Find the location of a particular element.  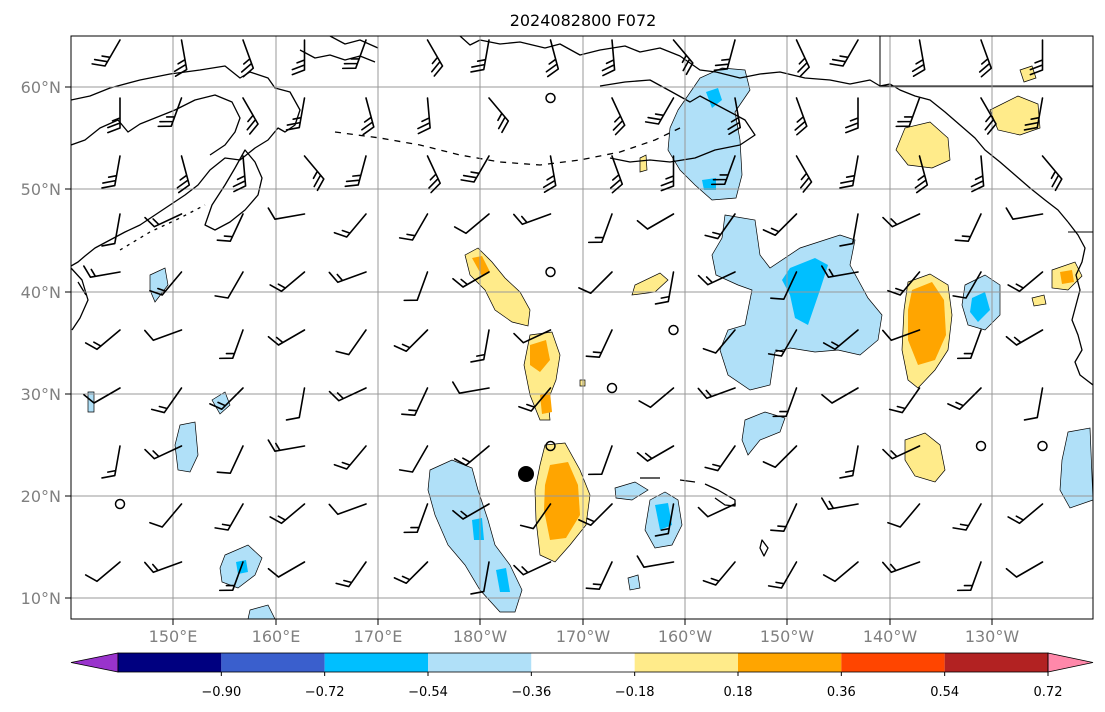

anomaly-mid-yellow is located at coordinates (650, 284).